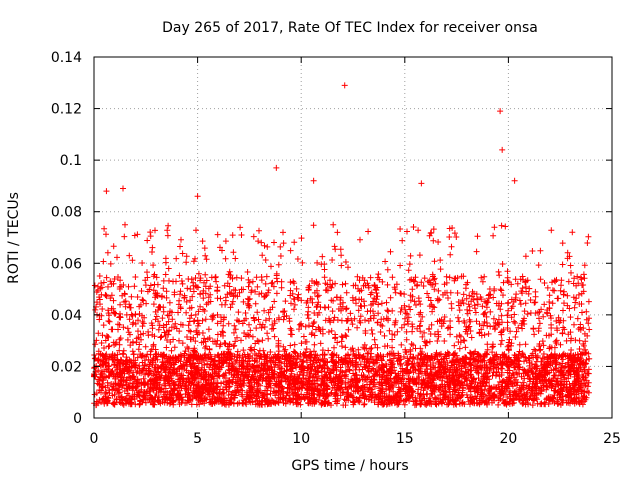 This screenshot has width=640, height=480. What do you see at coordinates (66, 213) in the screenshot?
I see `y-tick-label: 0.08` at bounding box center [66, 213].